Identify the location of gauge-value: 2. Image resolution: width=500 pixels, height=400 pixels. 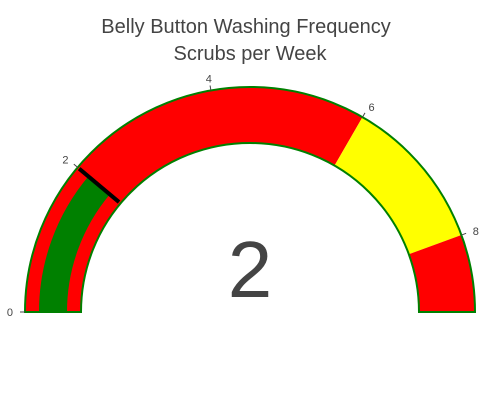
(250, 269).